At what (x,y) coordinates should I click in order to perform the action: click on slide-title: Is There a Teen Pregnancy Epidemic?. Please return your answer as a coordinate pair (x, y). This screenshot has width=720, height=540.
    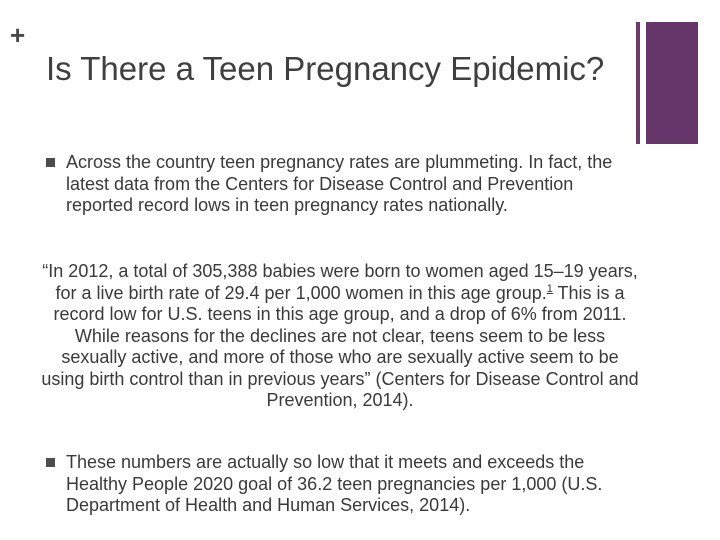
    Looking at the image, I should click on (325, 68).